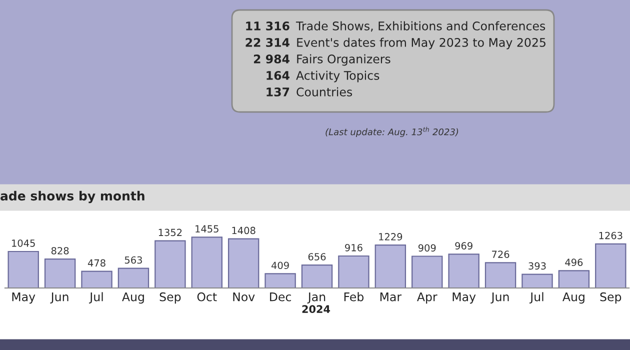  I want to click on text: 2 984, so click(272, 59).